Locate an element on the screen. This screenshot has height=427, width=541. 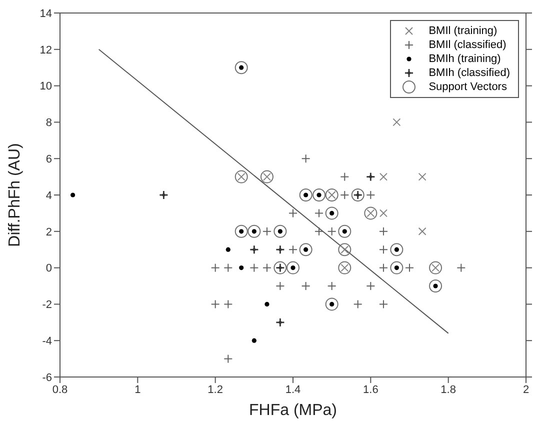
y-tick-label: 8 is located at coordinates (49, 123).